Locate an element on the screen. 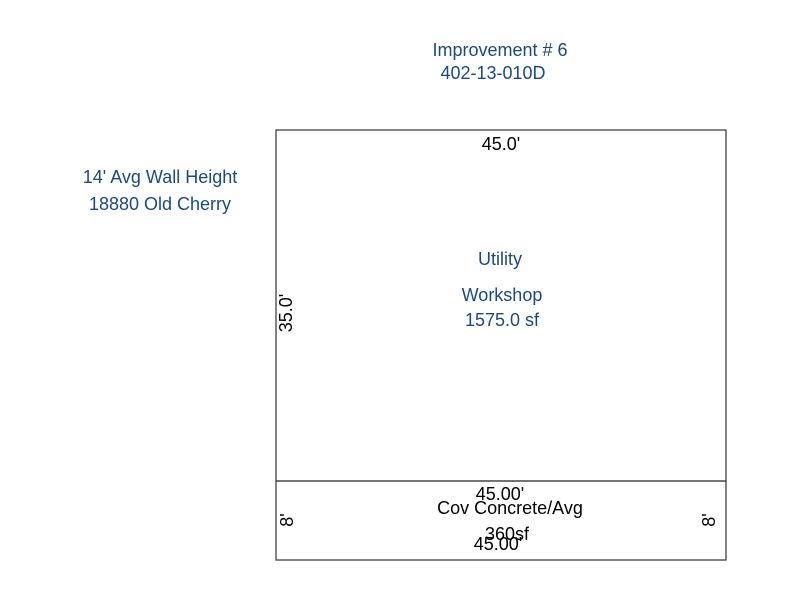 This screenshot has width=800, height=600. area-size: 1575.0 sf is located at coordinates (502, 320).